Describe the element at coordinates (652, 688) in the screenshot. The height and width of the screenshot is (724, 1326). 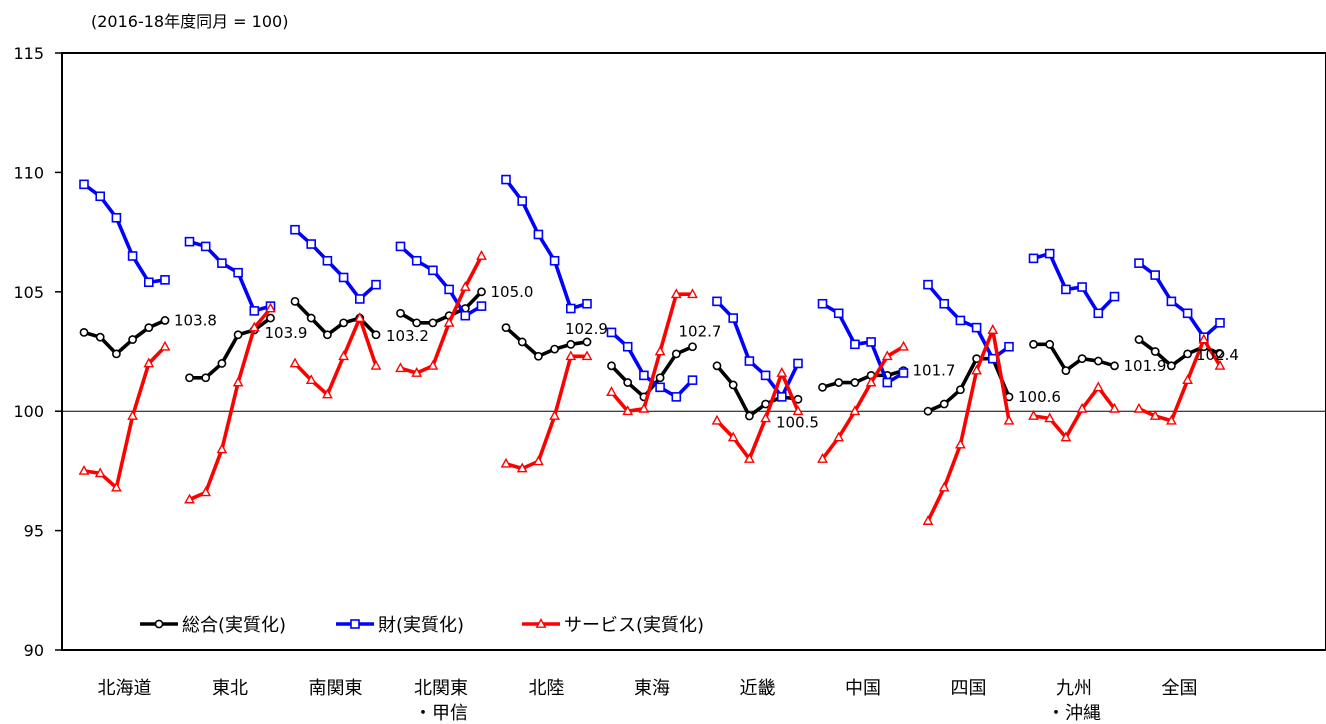
I see `x-tick-label: 東海` at that location.